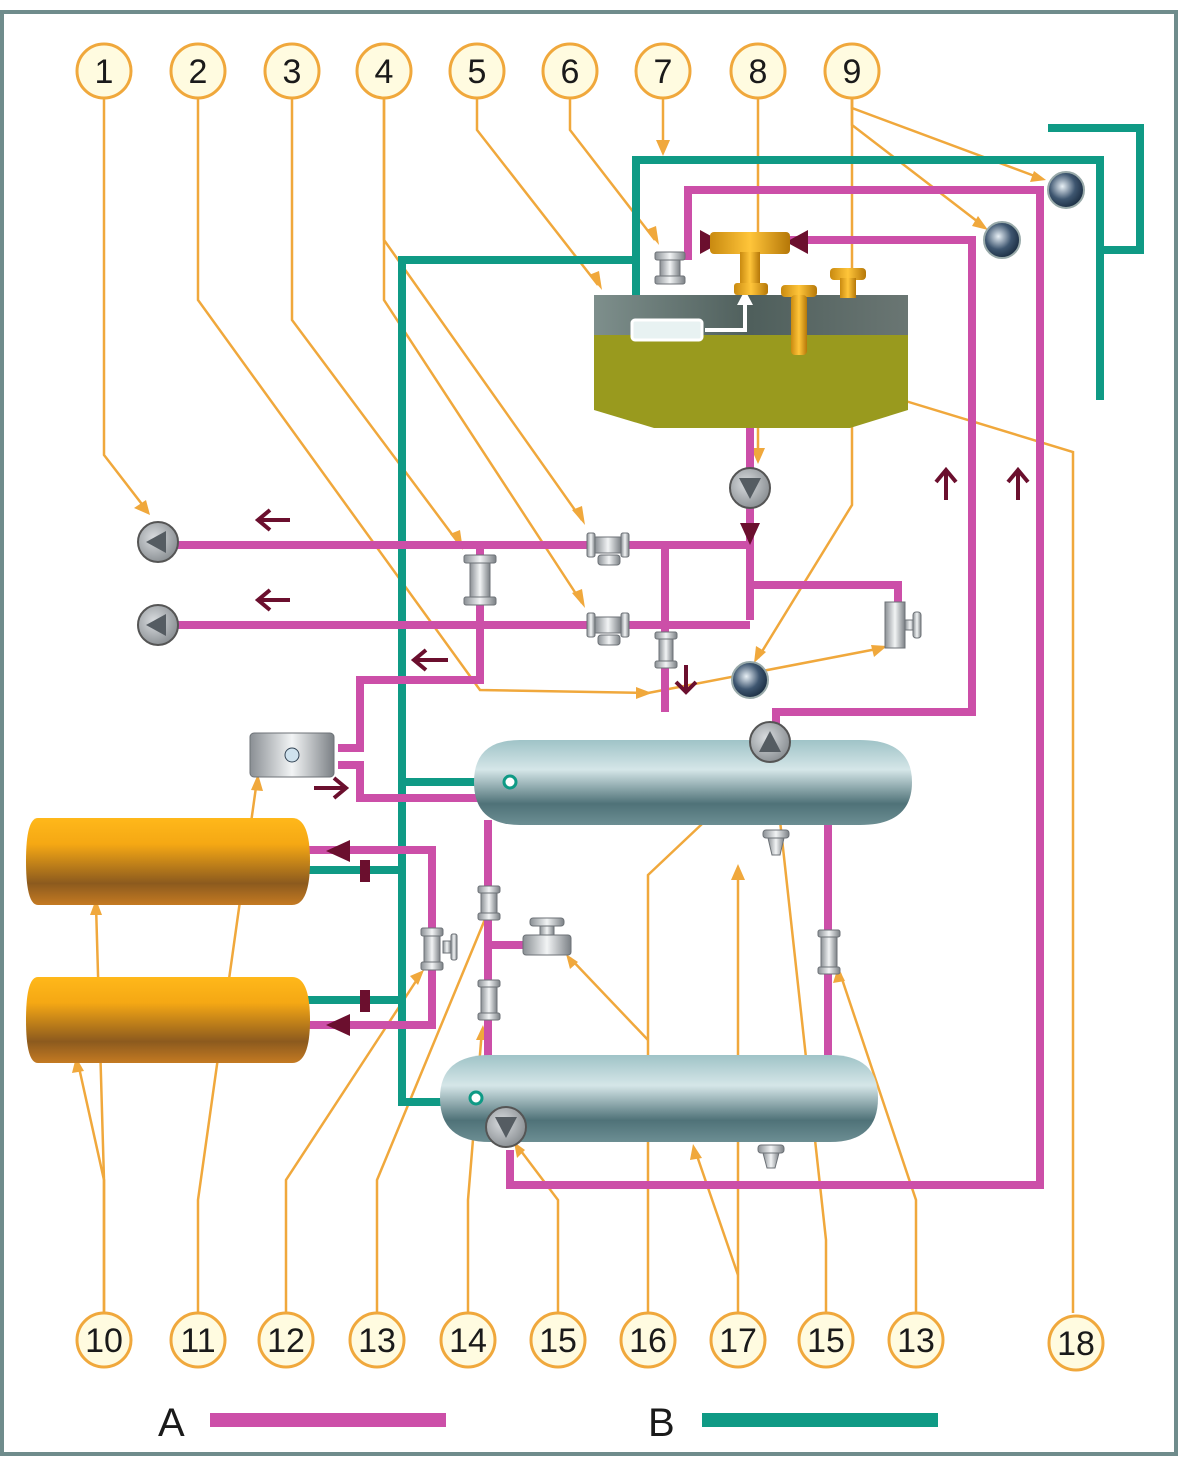 Image resolution: width=1180 pixels, height=1457 pixels. I want to click on callout-badge-9: 9, so click(852, 71).